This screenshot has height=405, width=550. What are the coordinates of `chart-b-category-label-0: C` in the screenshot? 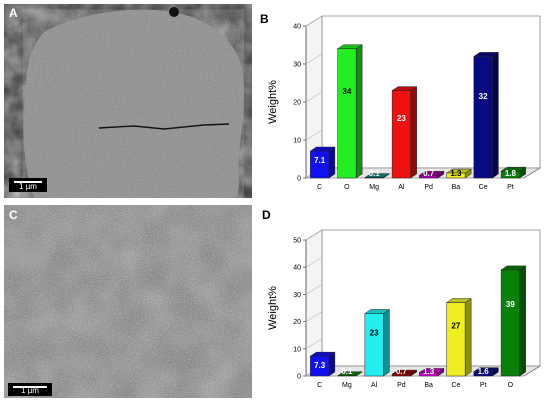 It's located at (319, 187).